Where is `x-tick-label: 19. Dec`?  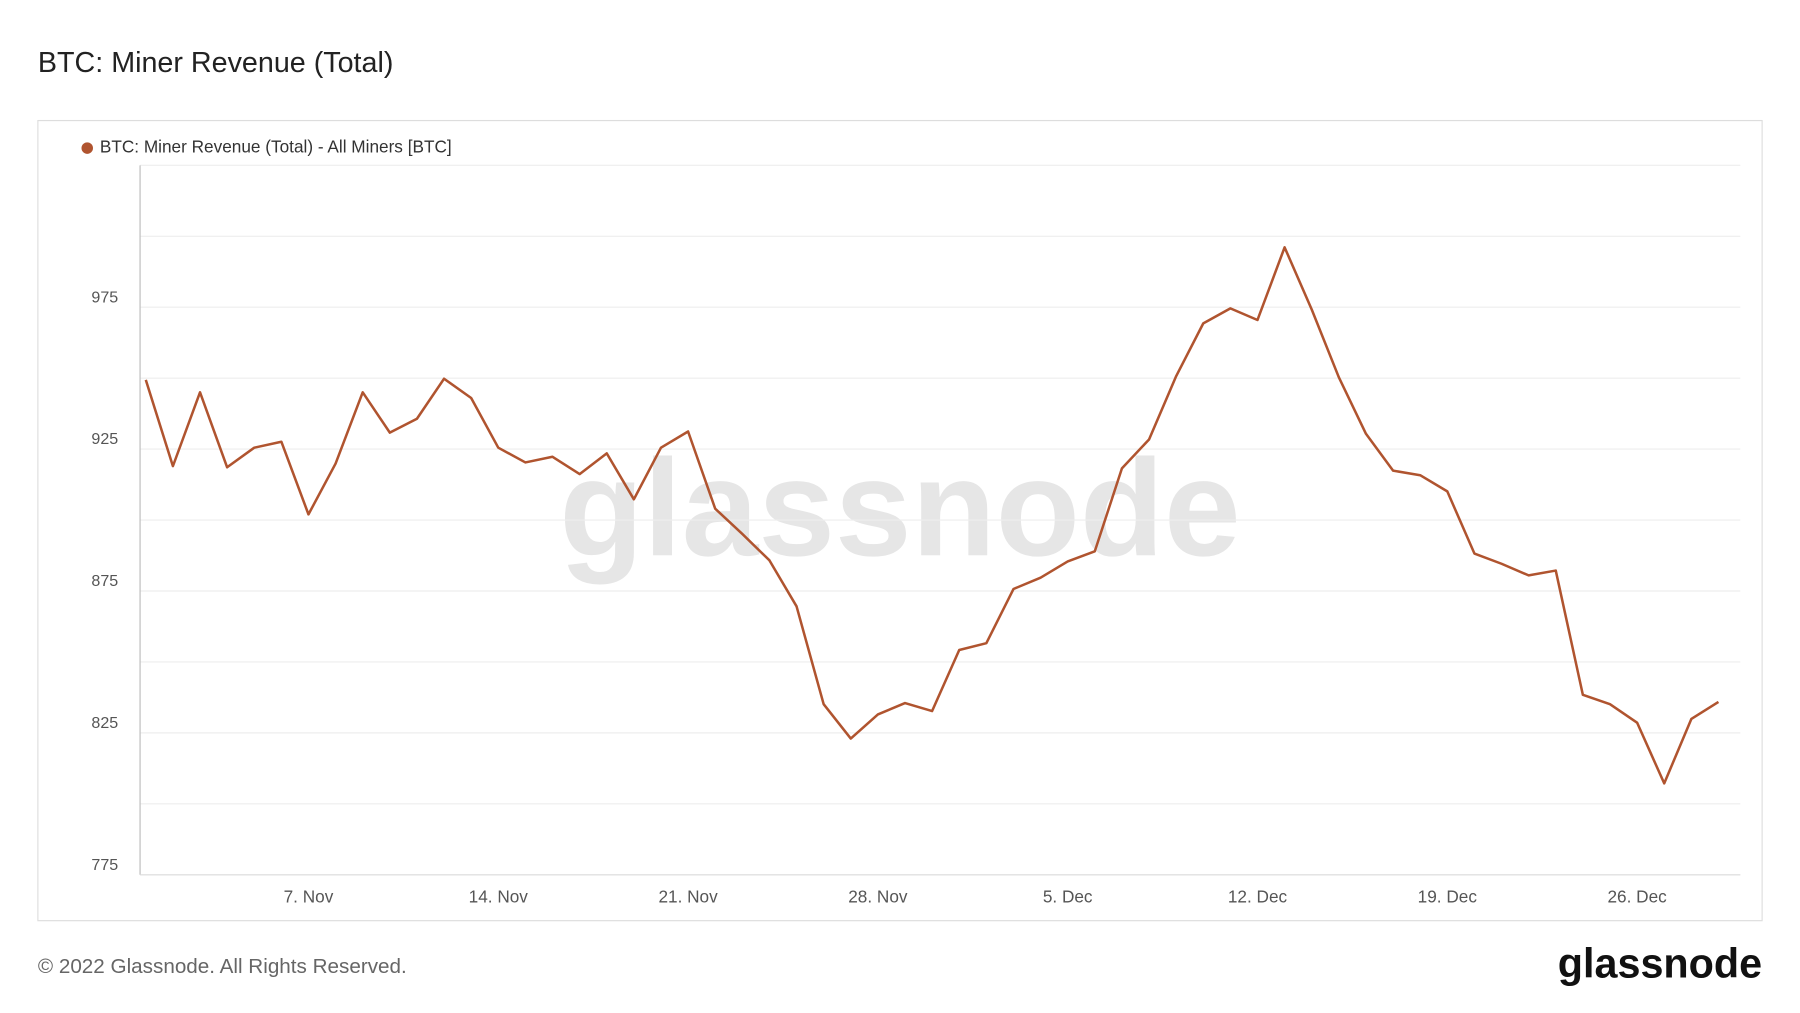
x-tick-label: 19. Dec is located at coordinates (1448, 896).